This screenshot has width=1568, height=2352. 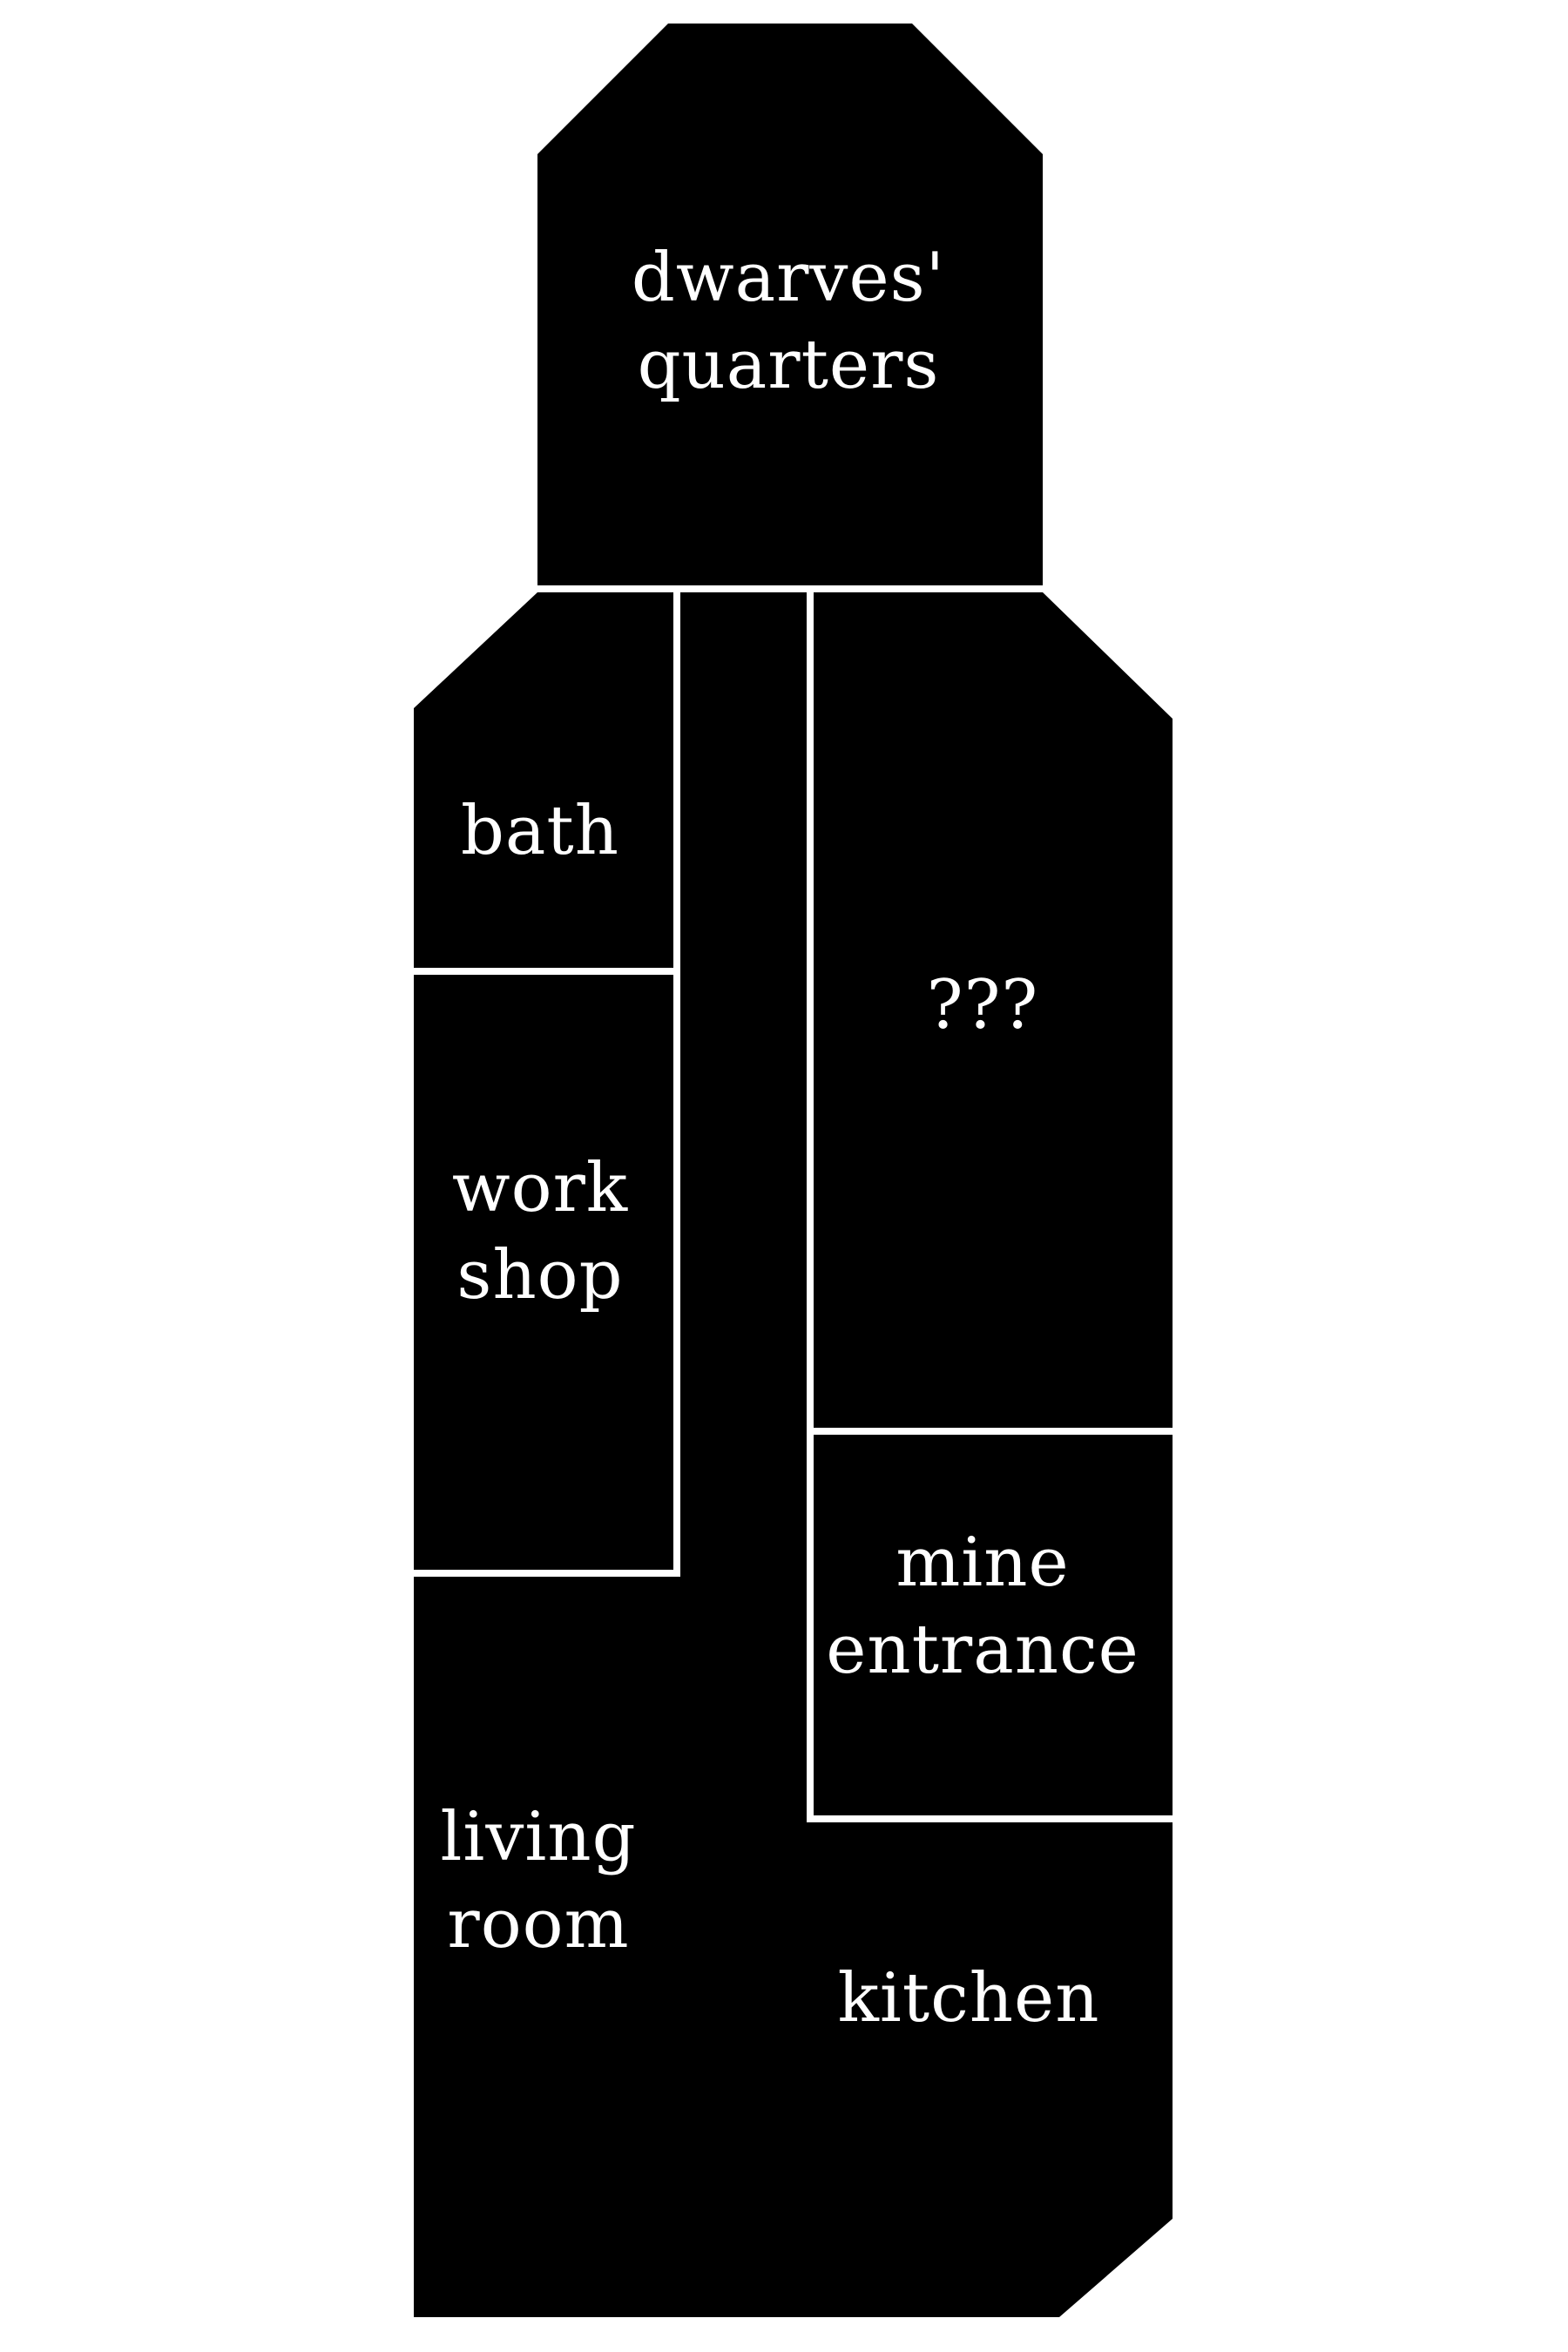 I want to click on label-bath: bath, so click(x=540, y=831).